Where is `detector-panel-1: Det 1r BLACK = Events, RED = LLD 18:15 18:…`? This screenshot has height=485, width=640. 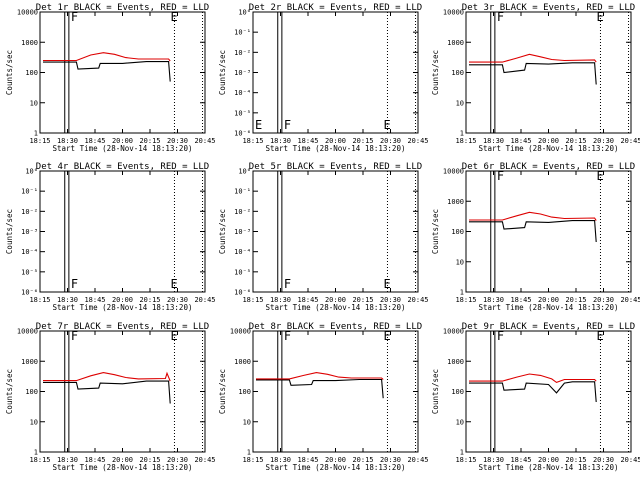 detector-panel-1: Det 1r BLACK = Events, RED = LLD 18:15 18:… is located at coordinates (110, 78).